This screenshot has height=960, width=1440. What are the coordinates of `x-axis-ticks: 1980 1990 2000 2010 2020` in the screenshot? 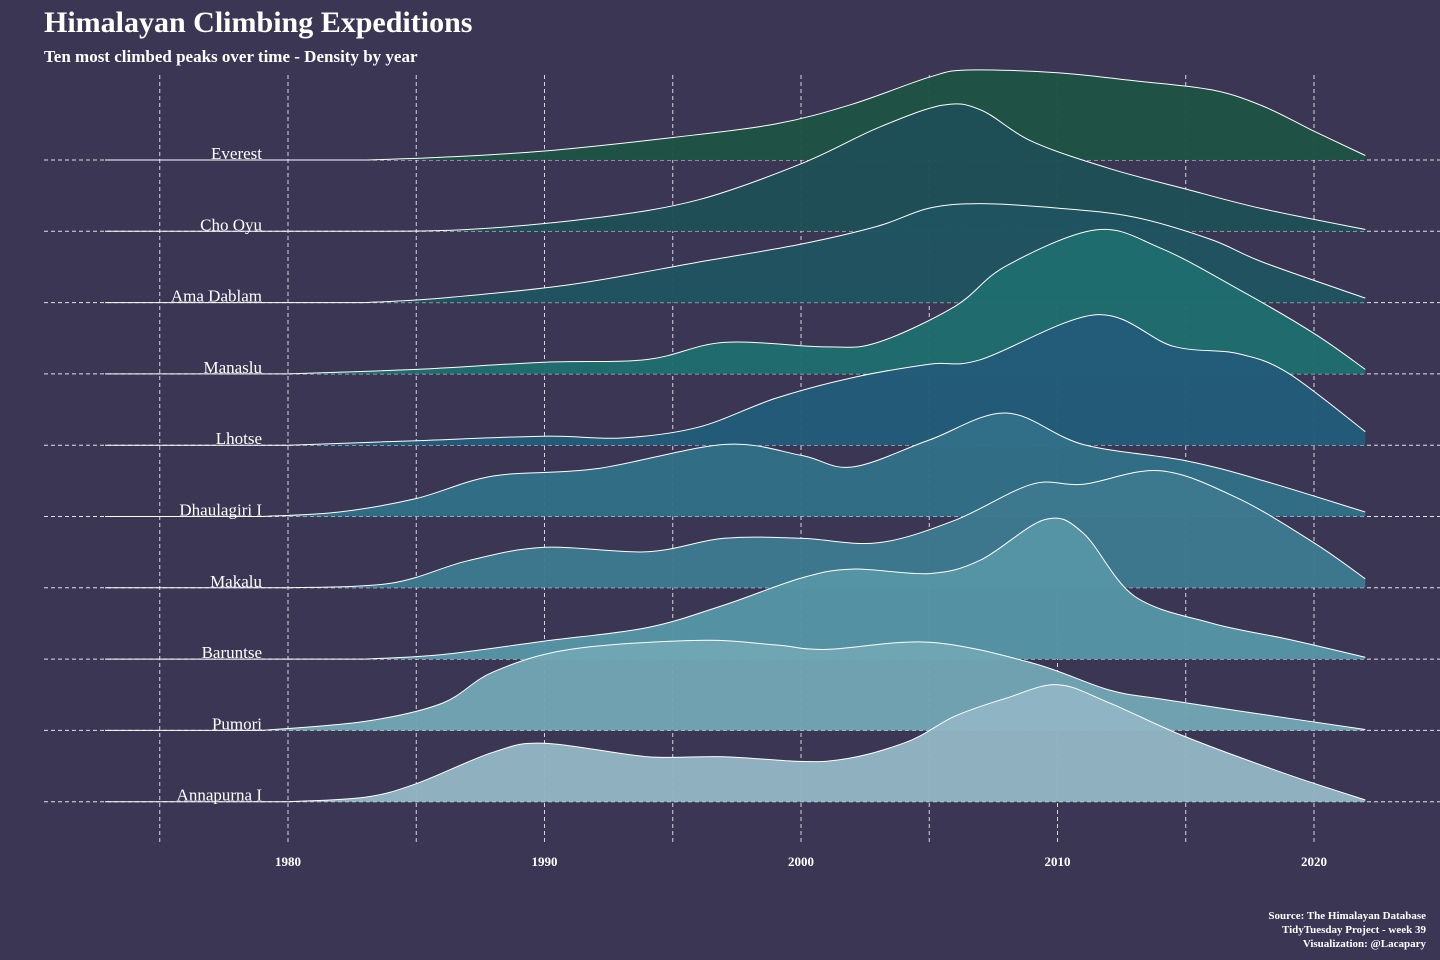 It's located at (801, 861).